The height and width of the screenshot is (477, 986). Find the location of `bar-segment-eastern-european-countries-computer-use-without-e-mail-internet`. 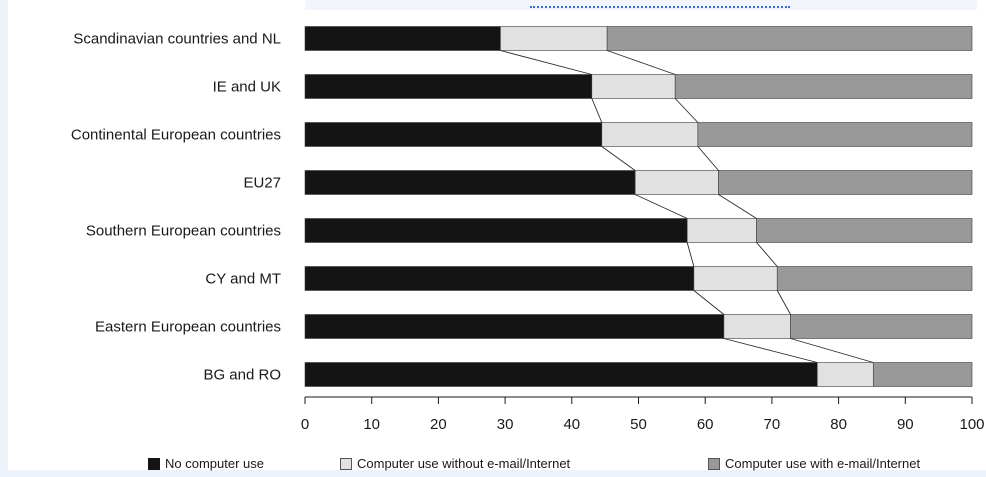

bar-segment-eastern-european-countries-computer-use-without-e-mail-internet is located at coordinates (757, 326).